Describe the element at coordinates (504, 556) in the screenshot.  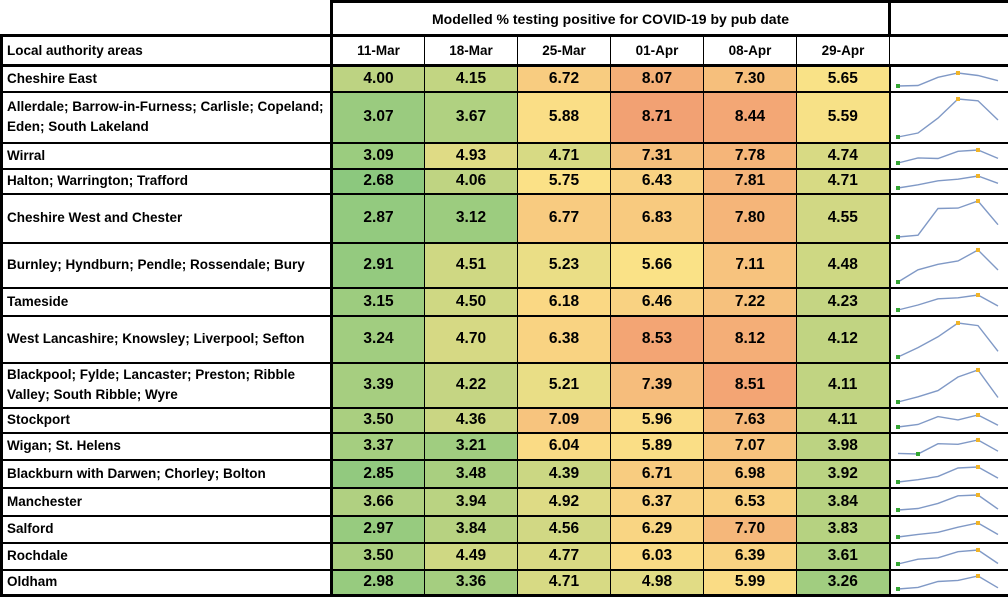
I see `table-row: Rochdale 3.50 4.49 4.77 6.03 6.39 3.61` at that location.